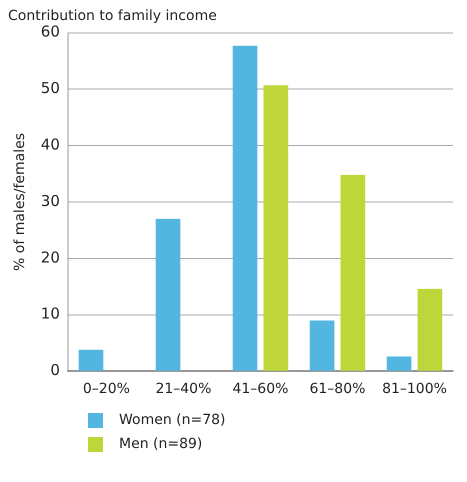 This screenshot has width=467, height=482. I want to click on y-tick-label: 30, so click(50, 201).